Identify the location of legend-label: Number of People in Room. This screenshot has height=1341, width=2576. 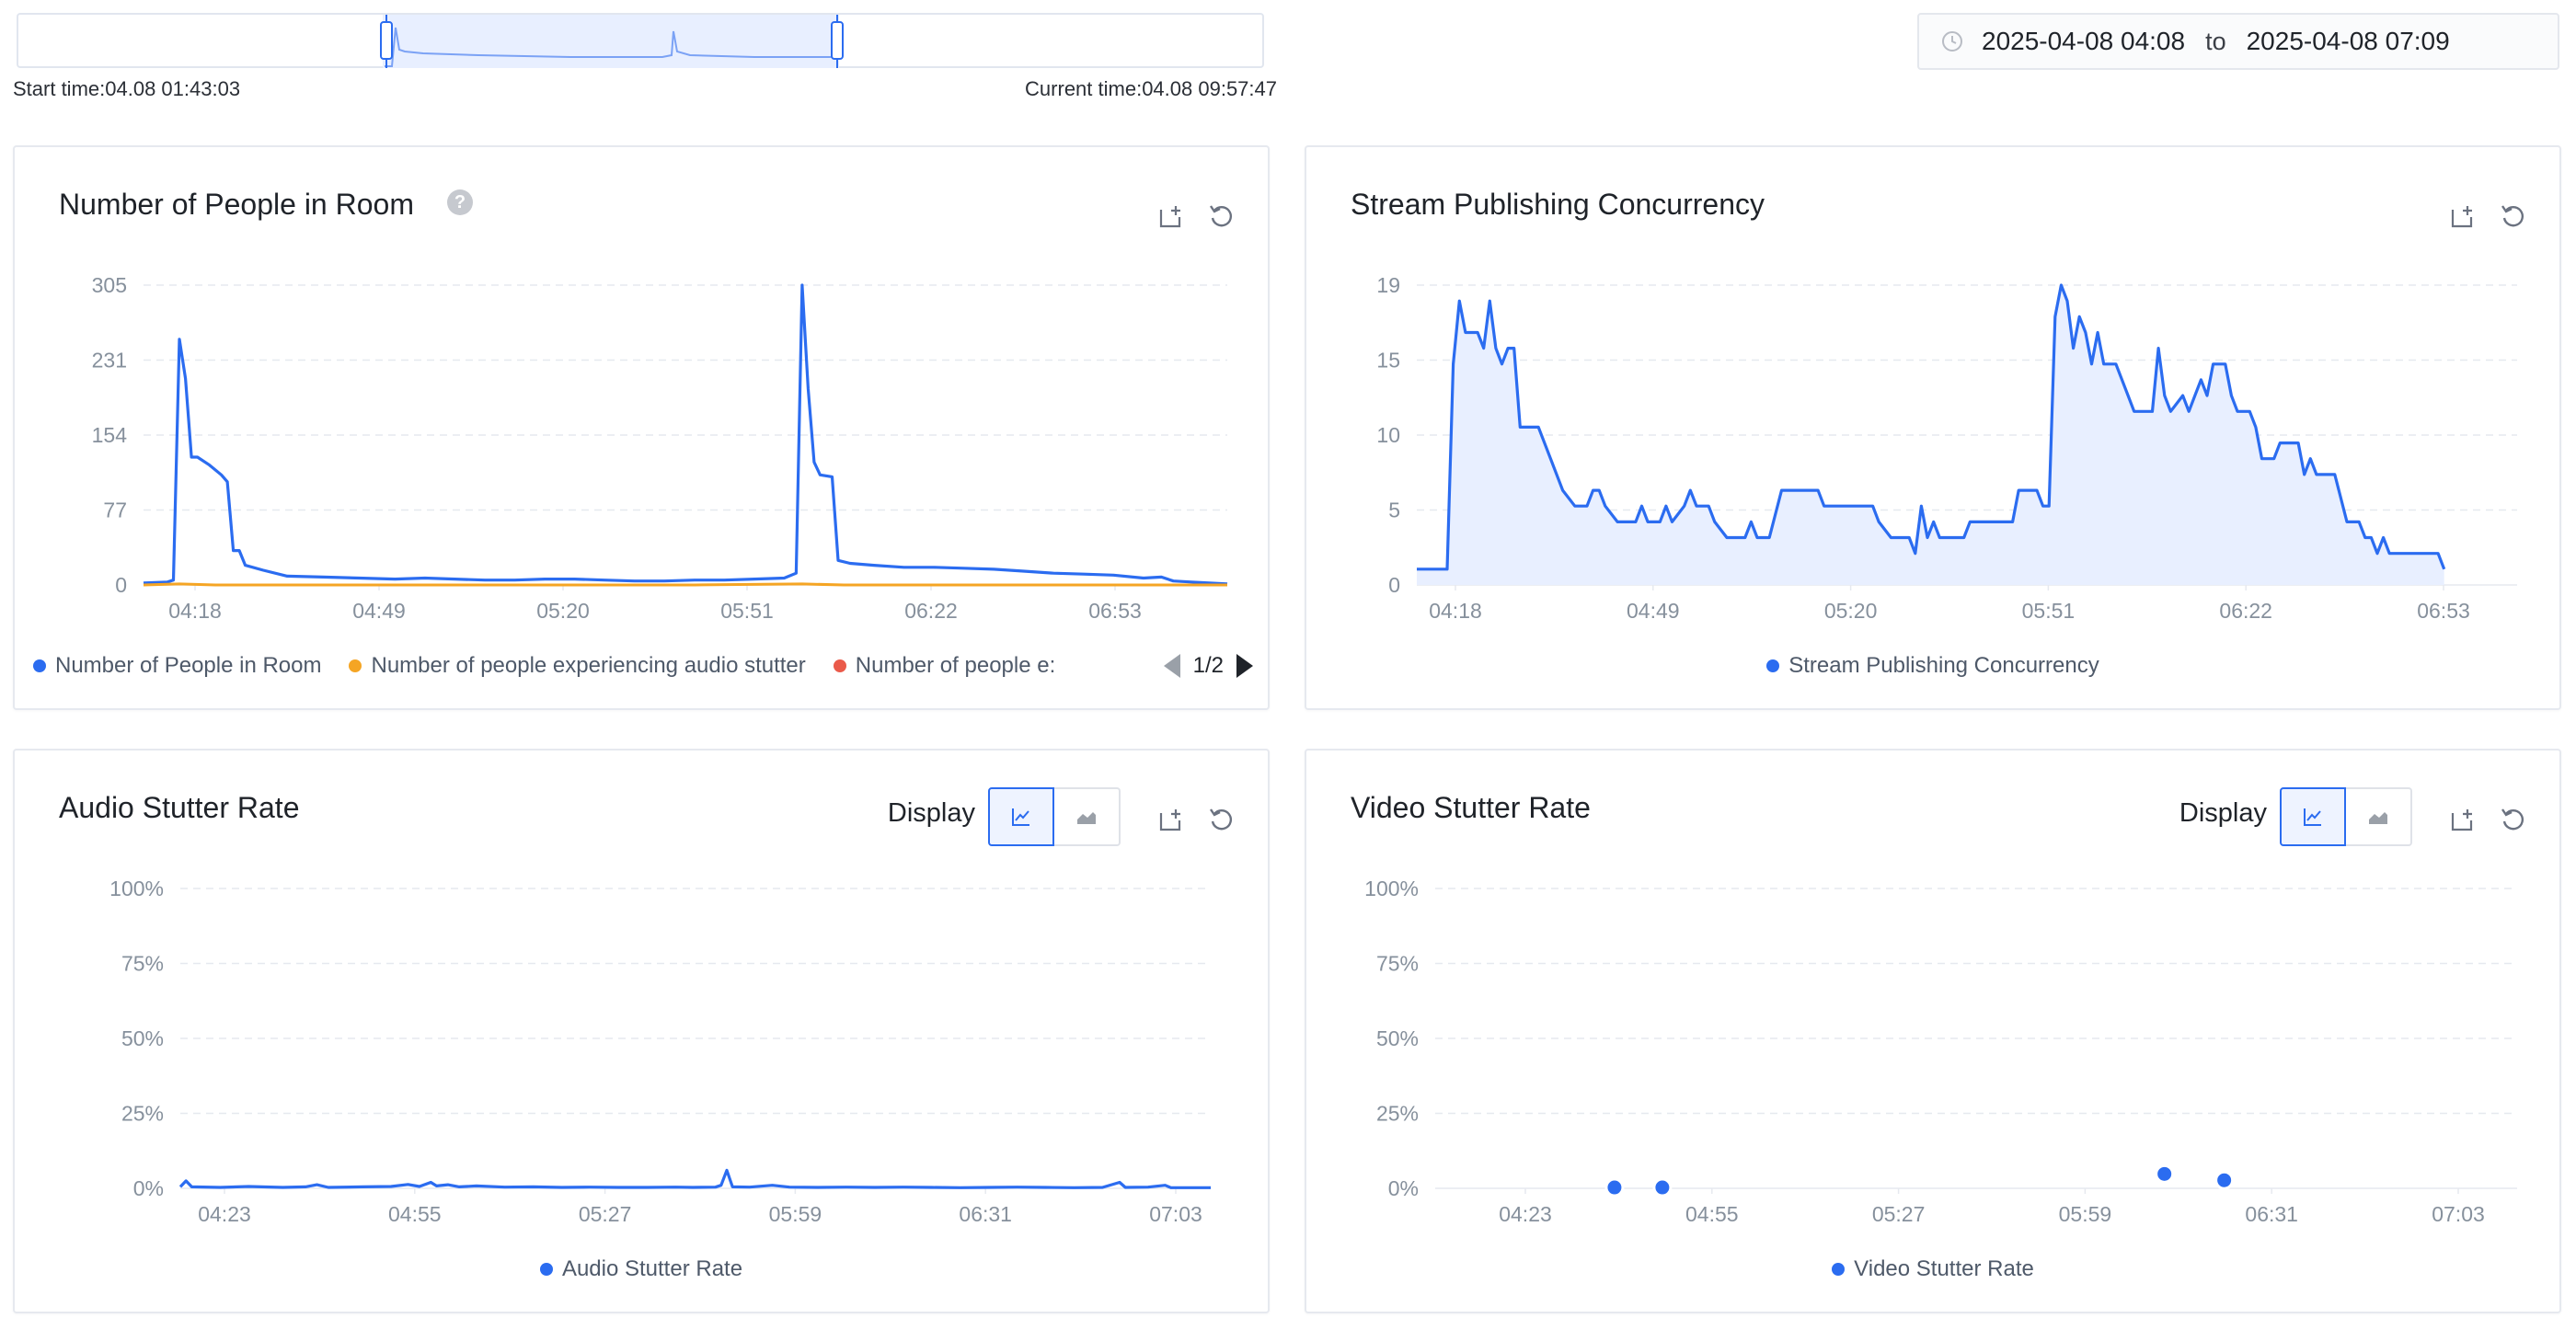
(188, 665).